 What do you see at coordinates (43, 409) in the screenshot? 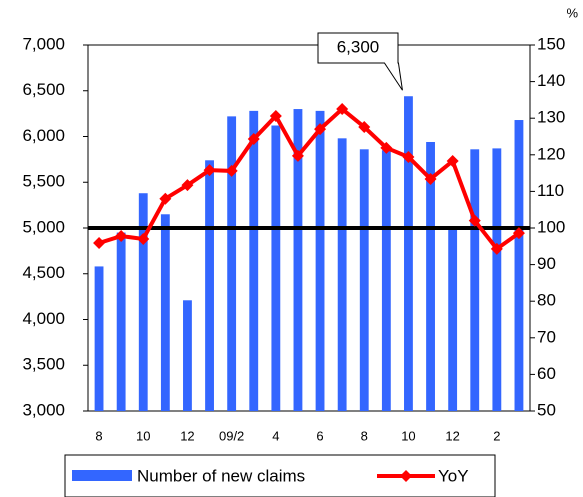
I see `y-tick-label: 3,000` at bounding box center [43, 409].